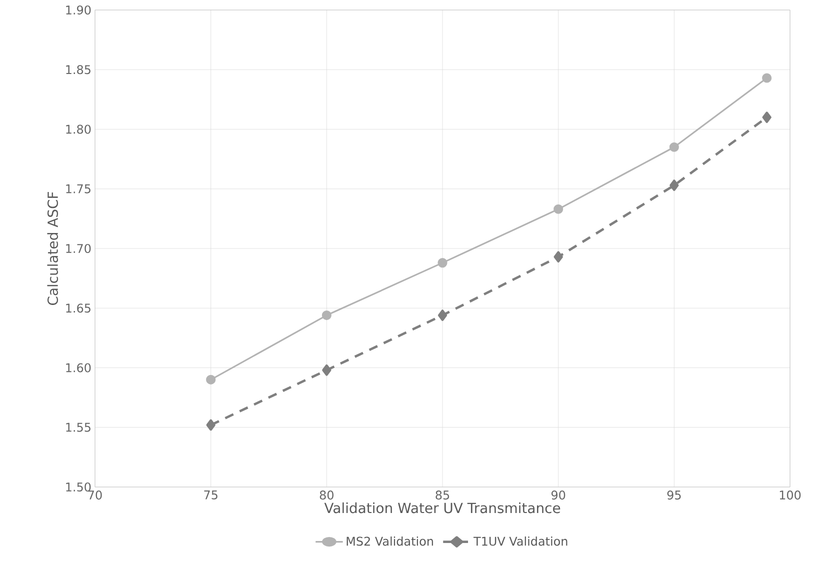 This screenshot has height=582, width=821. I want to click on y-tick-label: 1.65, so click(78, 308).